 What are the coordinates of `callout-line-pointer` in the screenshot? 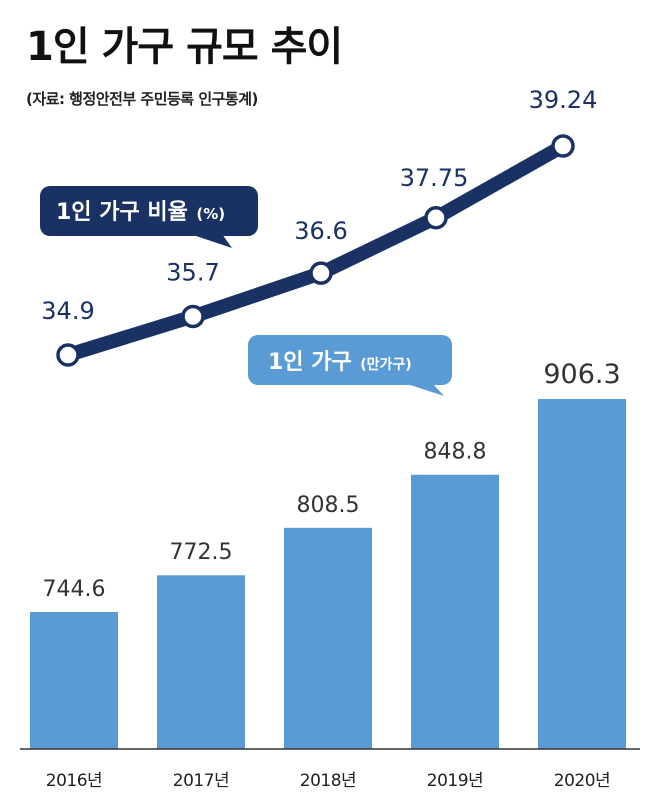 It's located at (211, 241).